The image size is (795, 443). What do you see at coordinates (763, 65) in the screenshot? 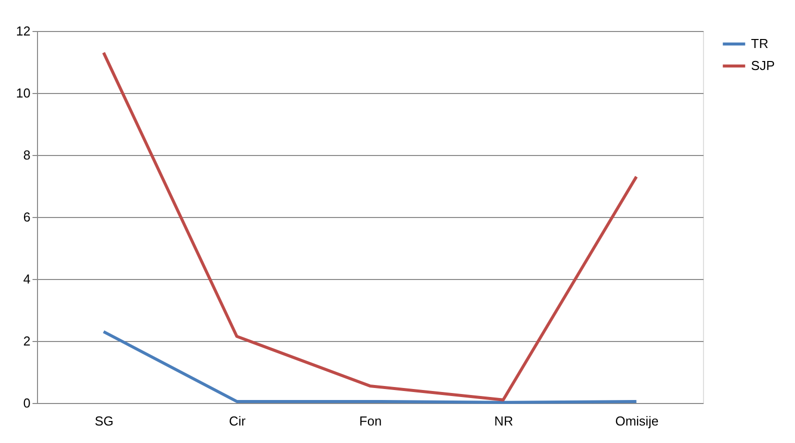
I see `legend-label: SJP` at bounding box center [763, 65].